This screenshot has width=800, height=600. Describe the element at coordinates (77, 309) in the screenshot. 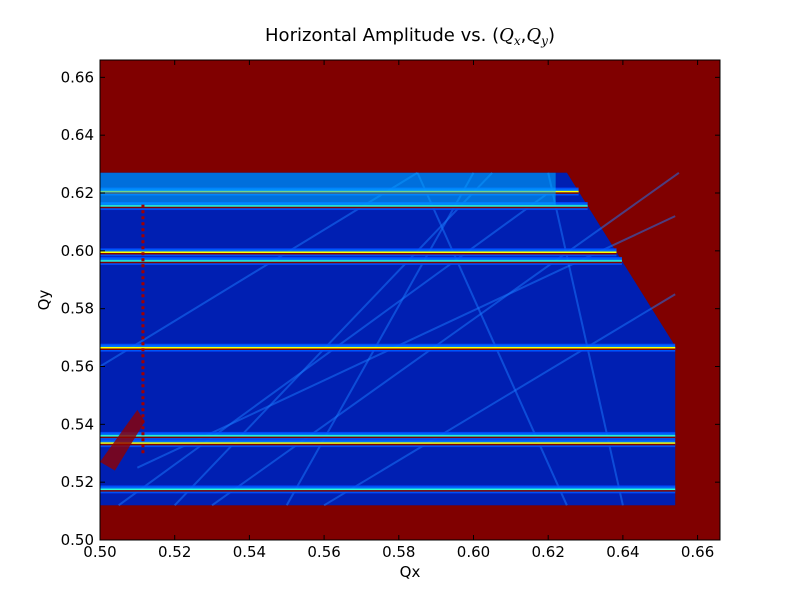

I see `y-tick-label: 0.58` at that location.